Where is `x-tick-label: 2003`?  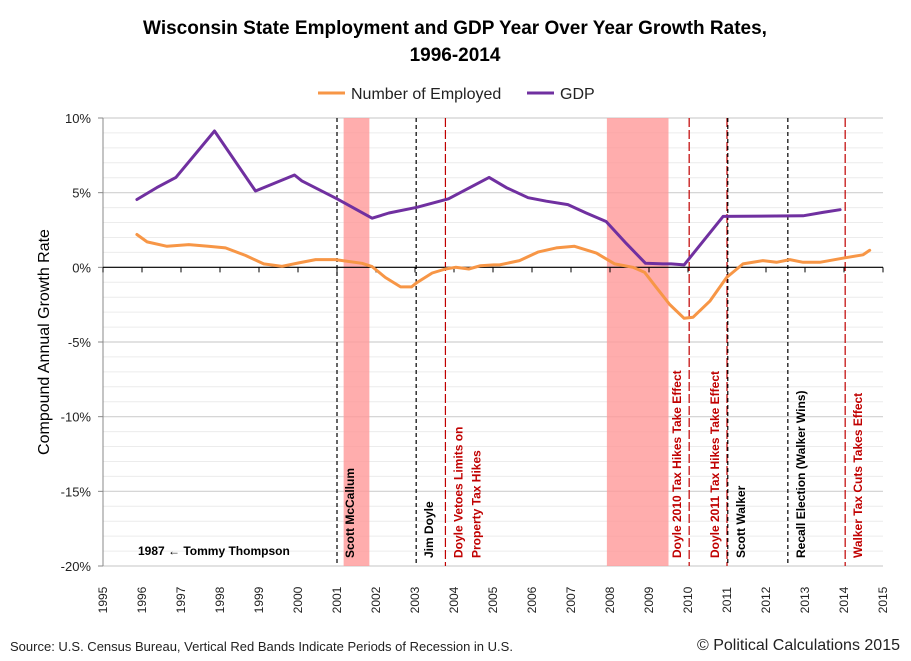
x-tick-label: 2003 is located at coordinates (415, 599).